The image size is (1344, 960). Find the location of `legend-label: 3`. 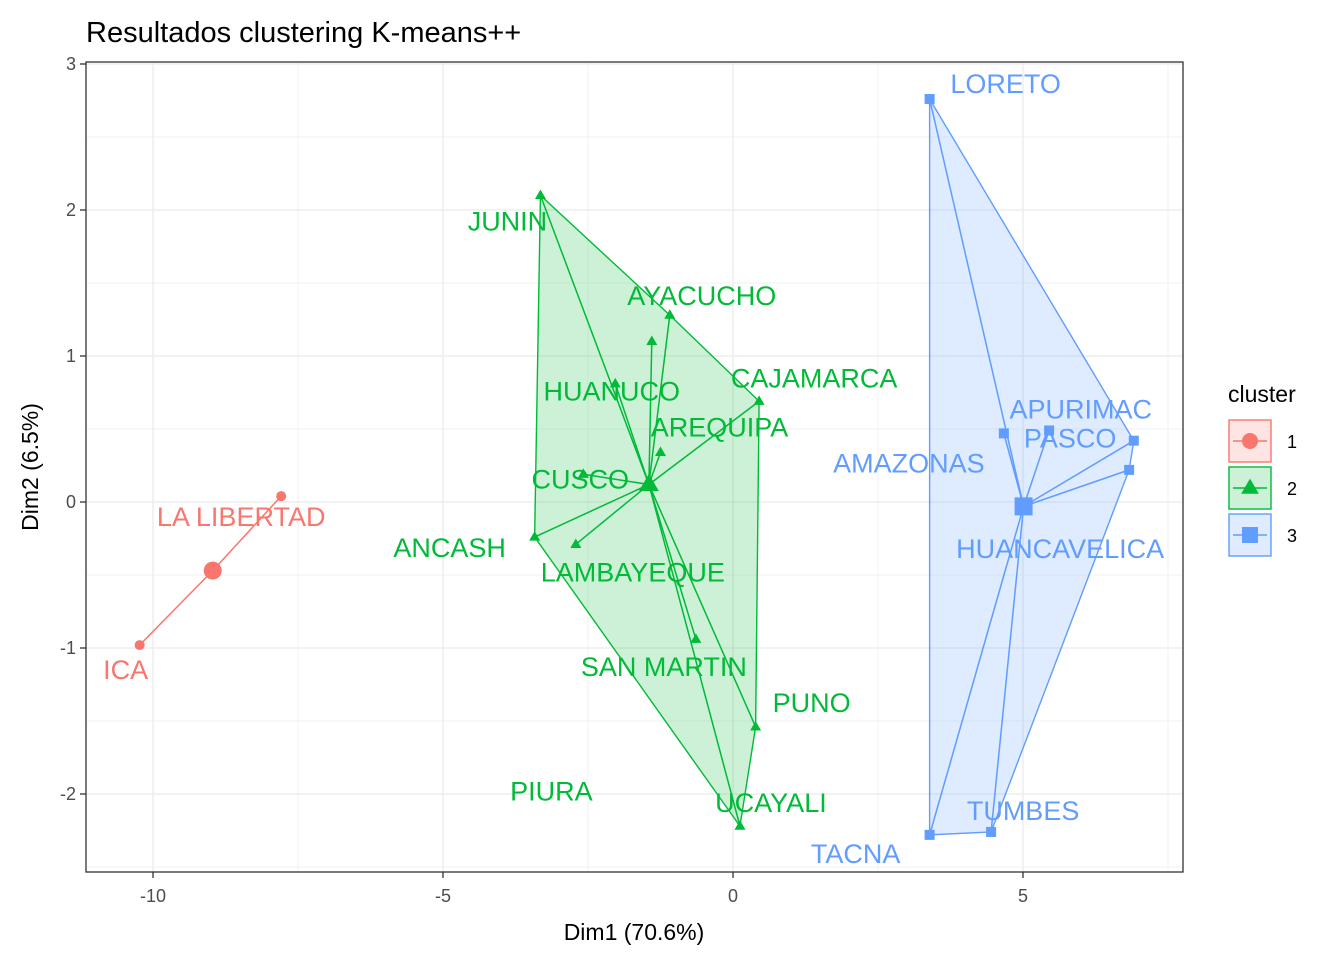

legend-label: 3 is located at coordinates (1292, 536).